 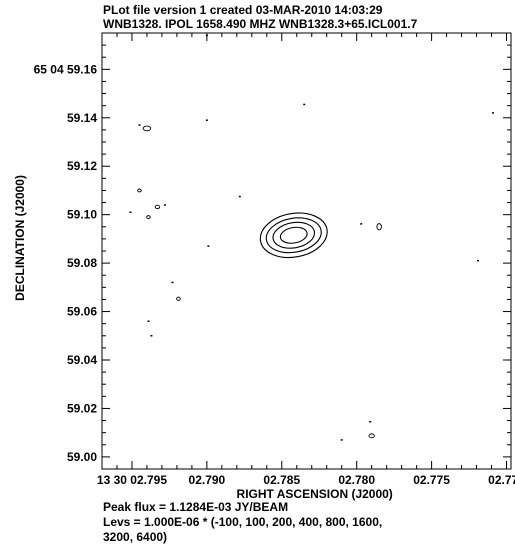 I want to click on y-tick-label: 59.04, so click(x=82, y=360).